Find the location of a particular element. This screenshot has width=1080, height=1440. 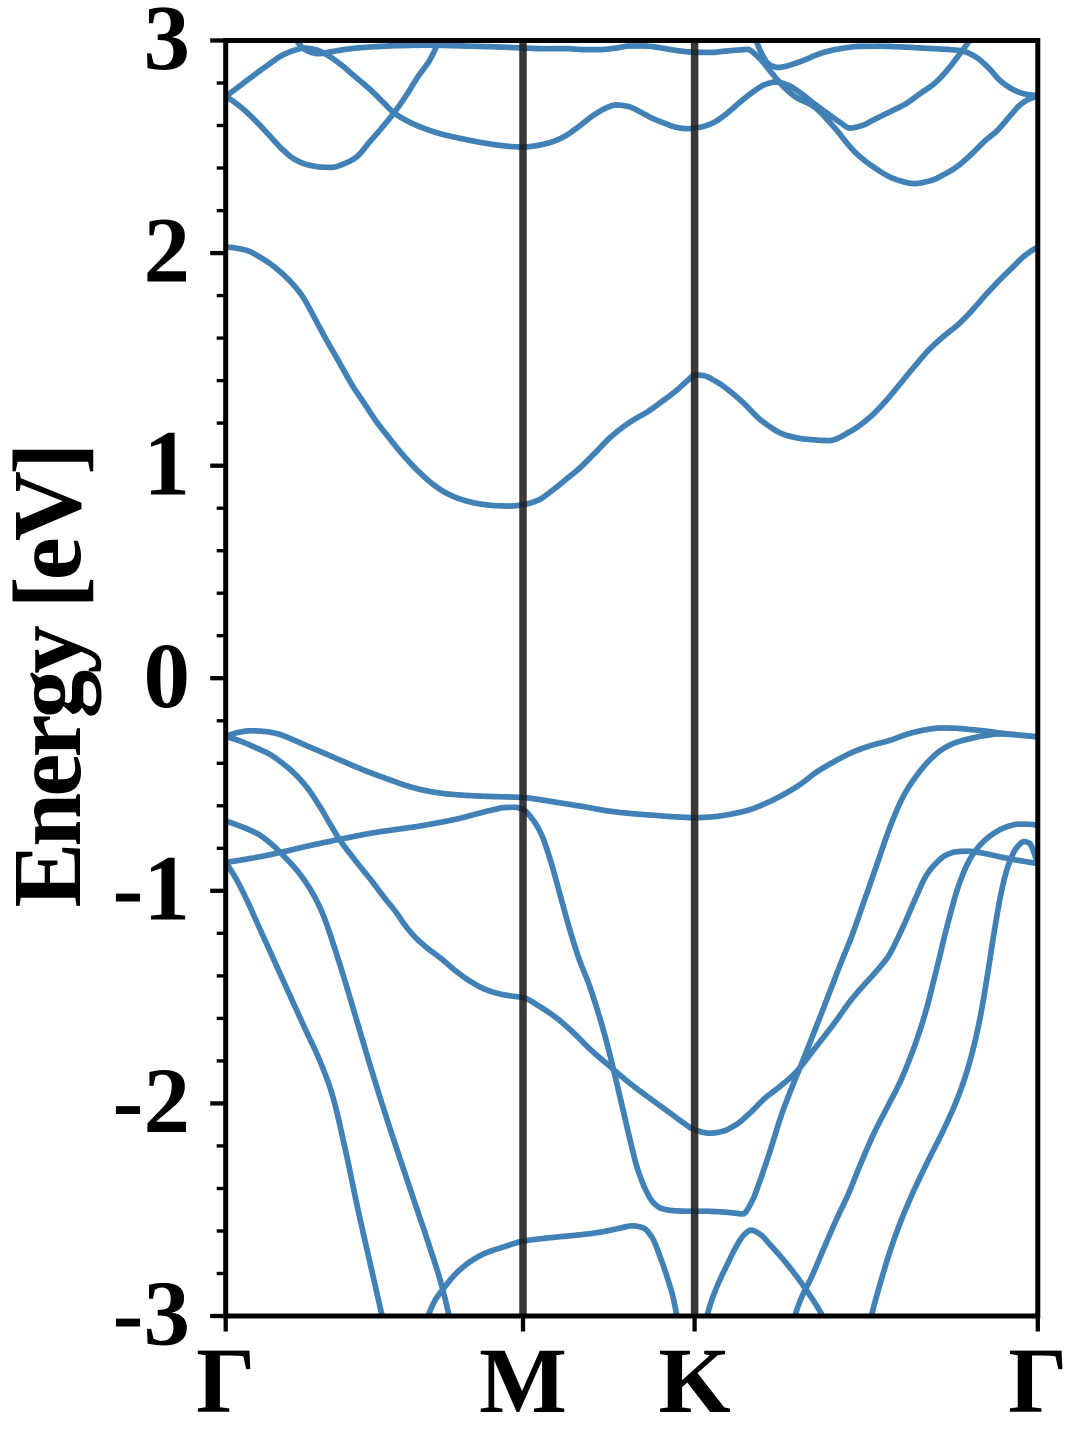

svg-text: 2 is located at coordinates (167, 251).